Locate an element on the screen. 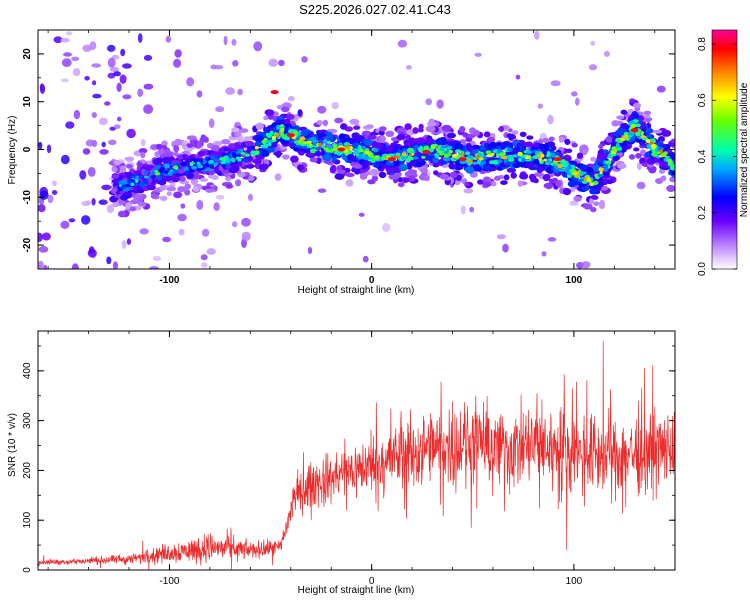  spectrogram-peak is located at coordinates (341, 149).